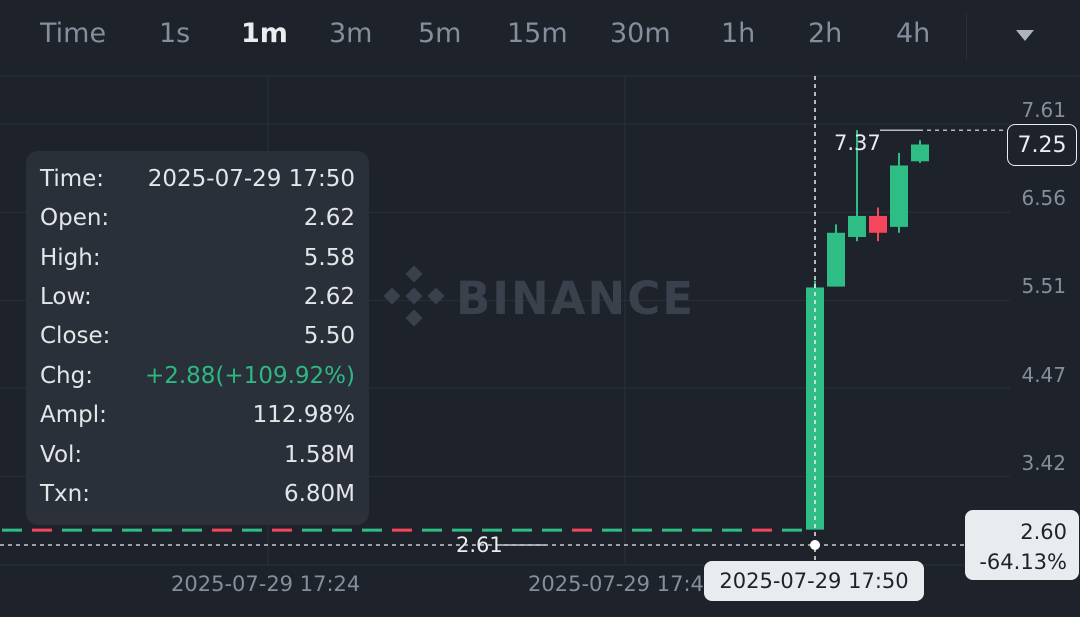  Describe the element at coordinates (537, 33) in the screenshot. I see `tab-15m: 15m` at that location.